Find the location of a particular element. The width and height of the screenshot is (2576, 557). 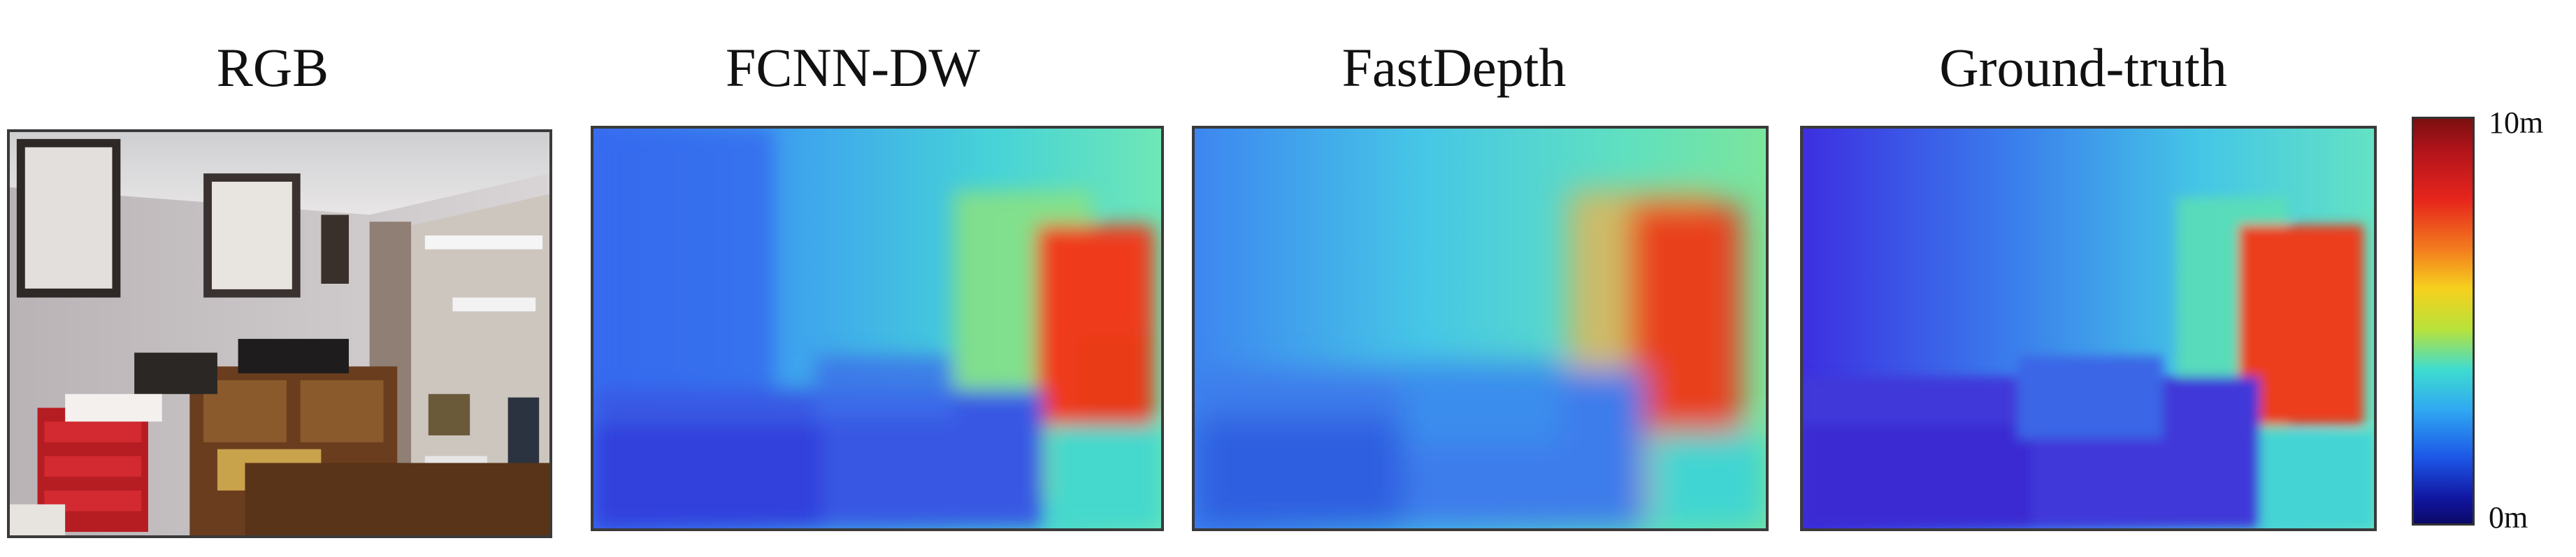

depth-colorbar is located at coordinates (2443, 321).